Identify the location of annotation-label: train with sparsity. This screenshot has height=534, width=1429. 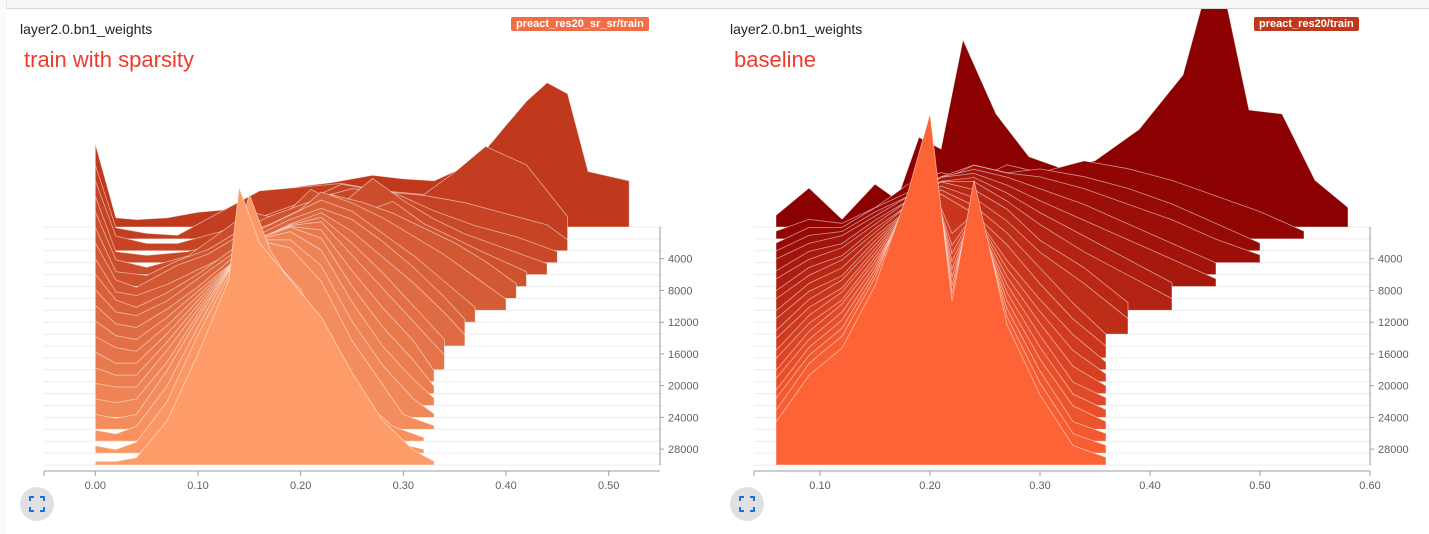
(109, 59).